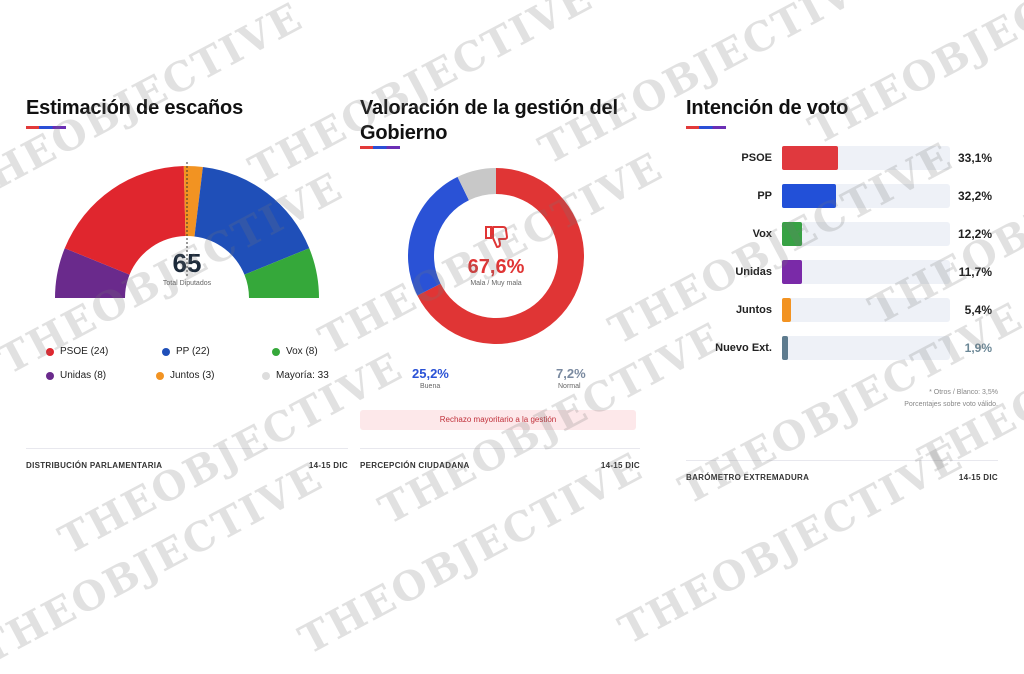  I want to click on legend-label: Vox (8), so click(302, 351).